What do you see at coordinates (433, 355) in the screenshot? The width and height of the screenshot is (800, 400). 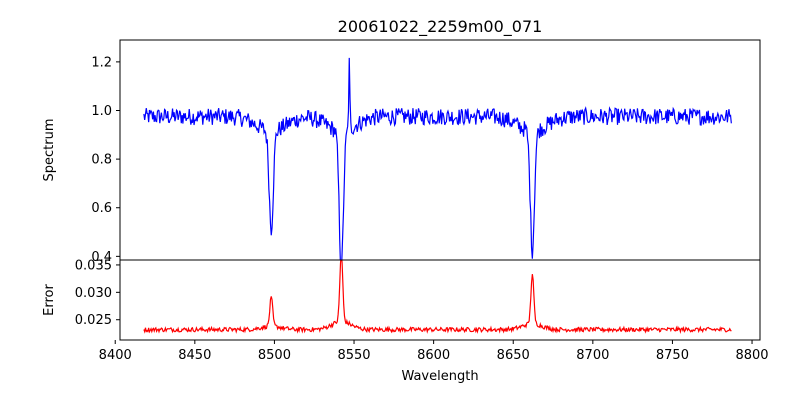 I see `x-tick-label: 8600` at bounding box center [433, 355].